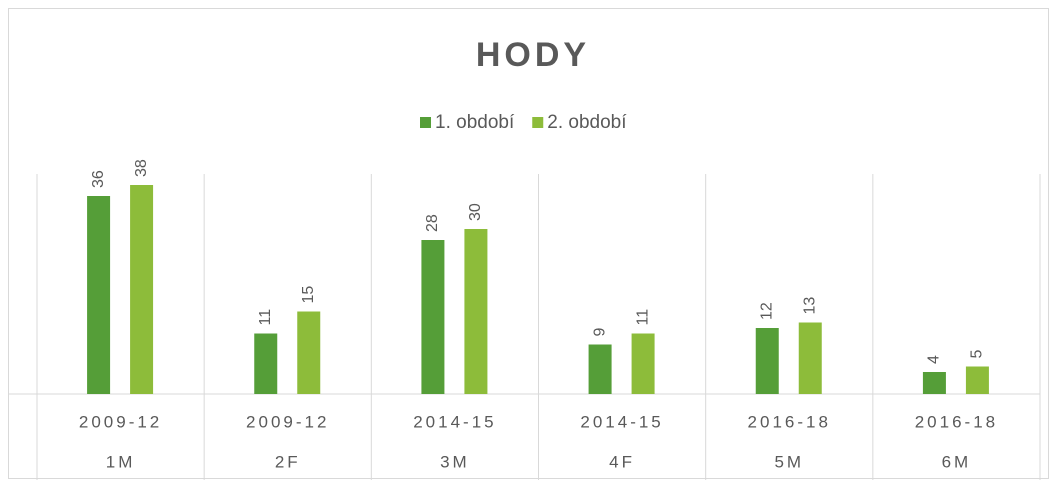 The image size is (1056, 485). I want to click on data-label: 12, so click(766, 311).